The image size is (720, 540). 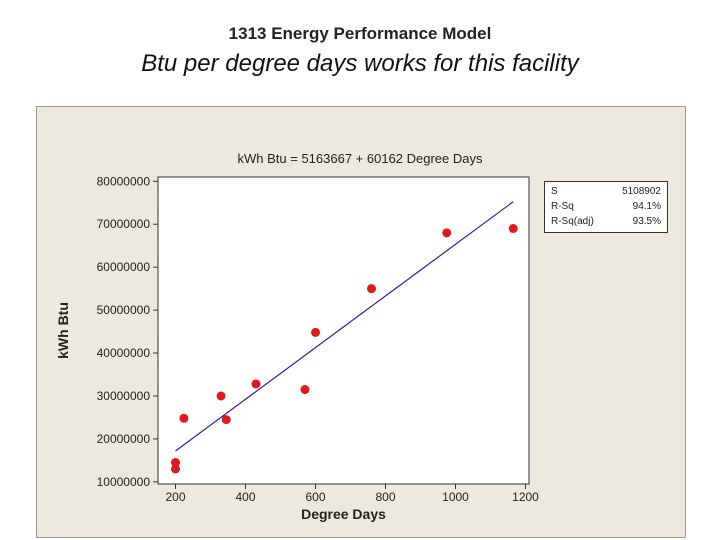 What do you see at coordinates (606, 221) in the screenshot?
I see `stats-row-rsq-adj: R-Sq(adj) 93.5%` at bounding box center [606, 221].